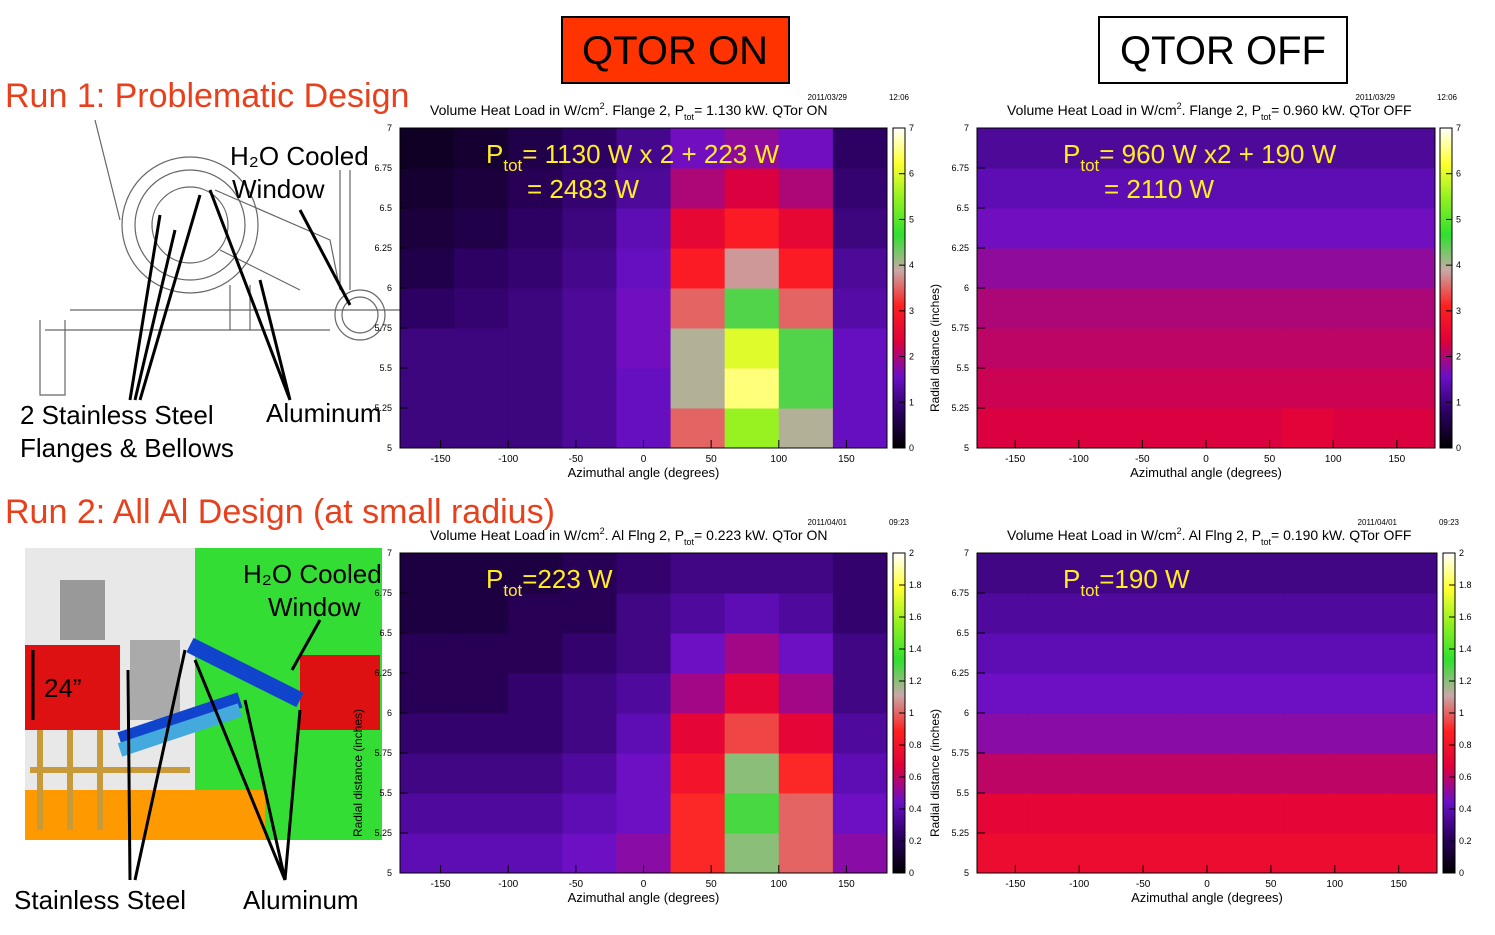 The height and width of the screenshot is (935, 1495). Describe the element at coordinates (127, 448) in the screenshot. I see `label: Flanges & Bellows` at that location.